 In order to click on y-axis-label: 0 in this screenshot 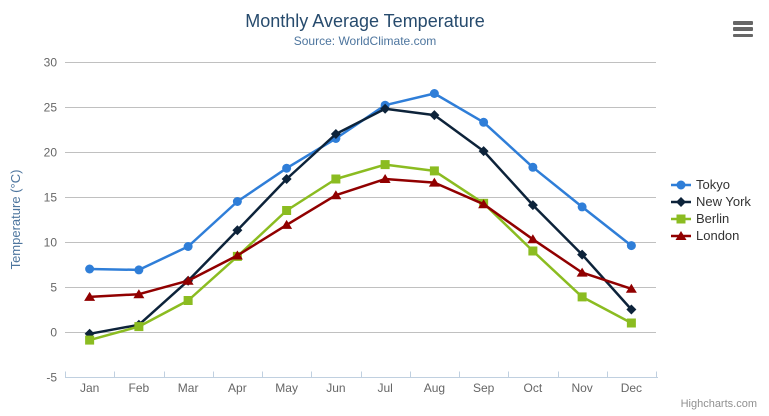, I will do `click(53, 333)`.